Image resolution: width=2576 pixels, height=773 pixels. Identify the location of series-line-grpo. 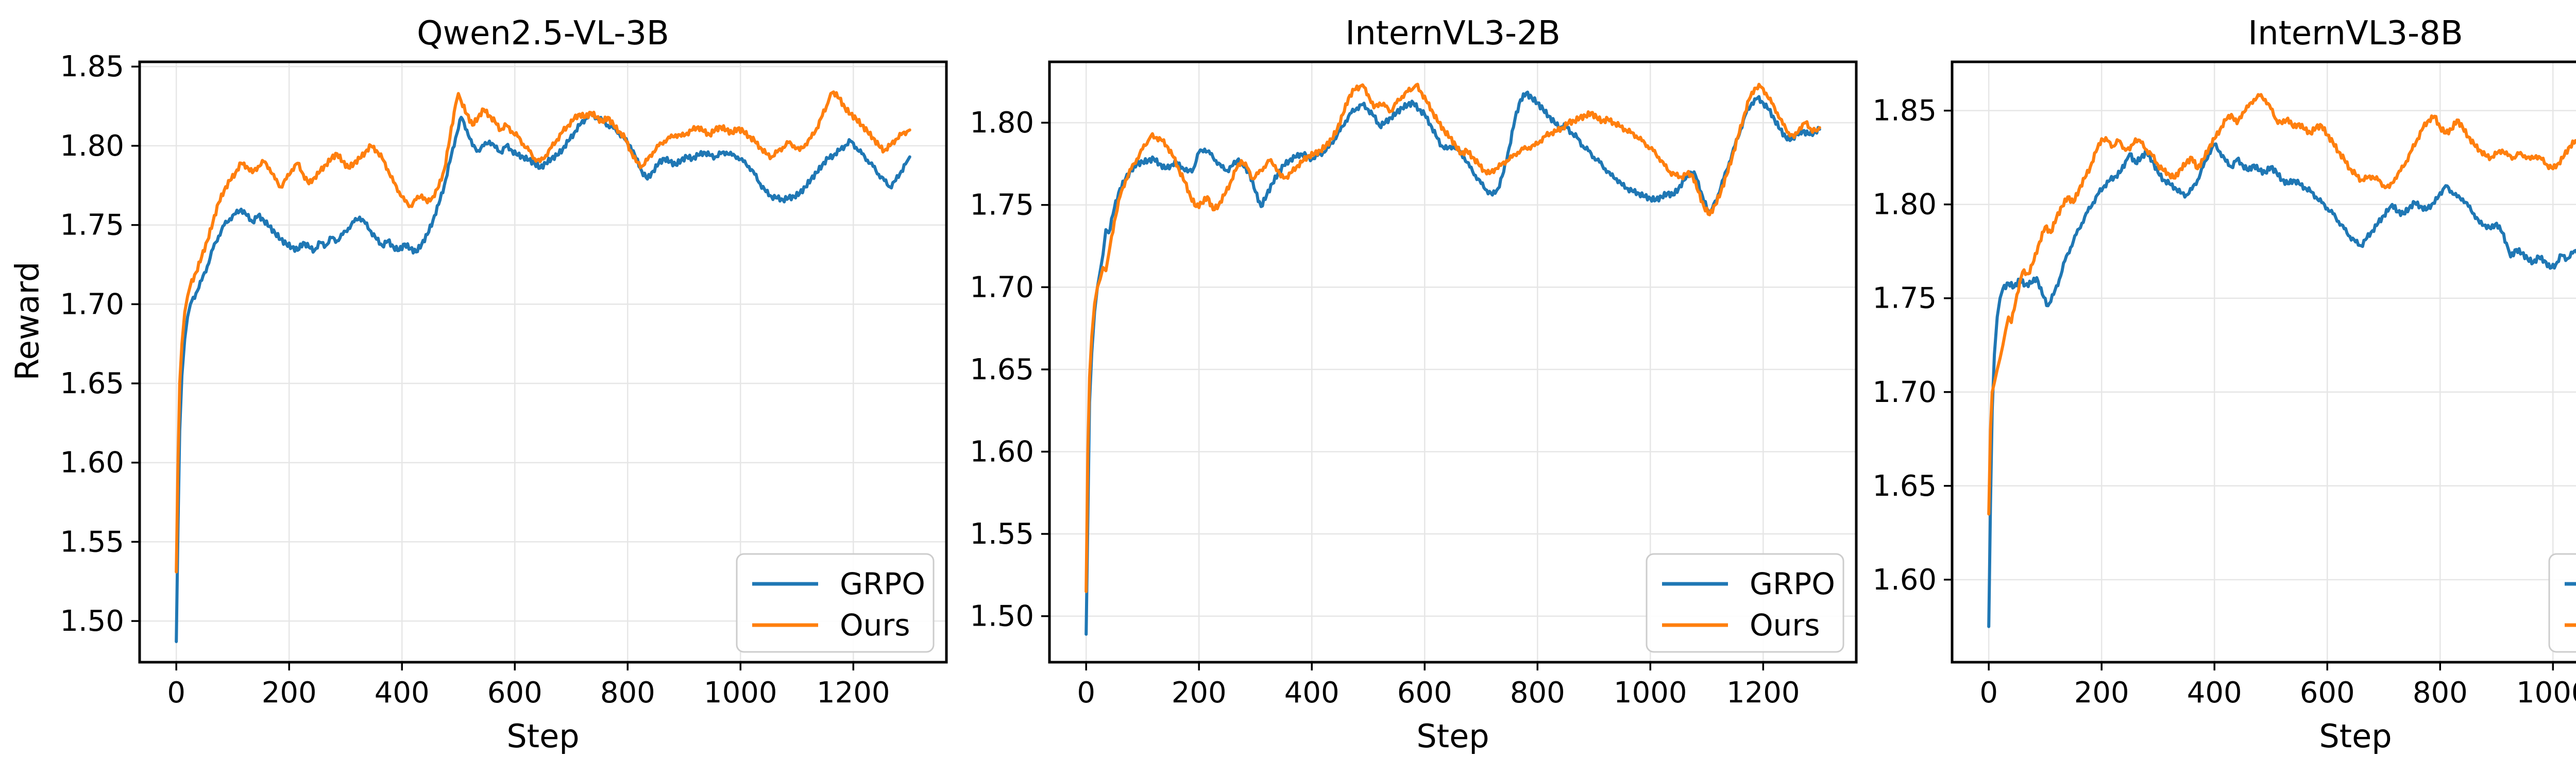
(2281, 385).